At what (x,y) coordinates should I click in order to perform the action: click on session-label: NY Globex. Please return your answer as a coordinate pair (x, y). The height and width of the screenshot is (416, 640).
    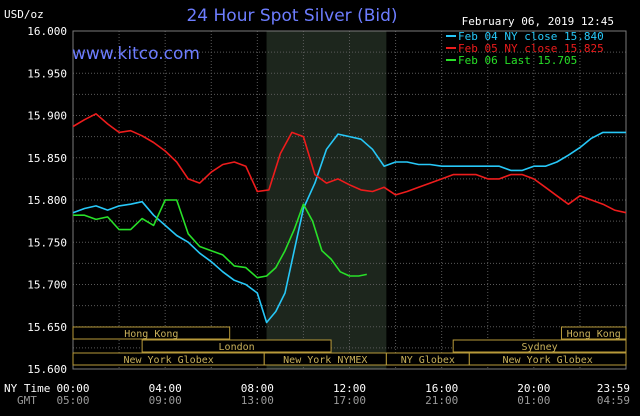
    Looking at the image, I should click on (428, 360).